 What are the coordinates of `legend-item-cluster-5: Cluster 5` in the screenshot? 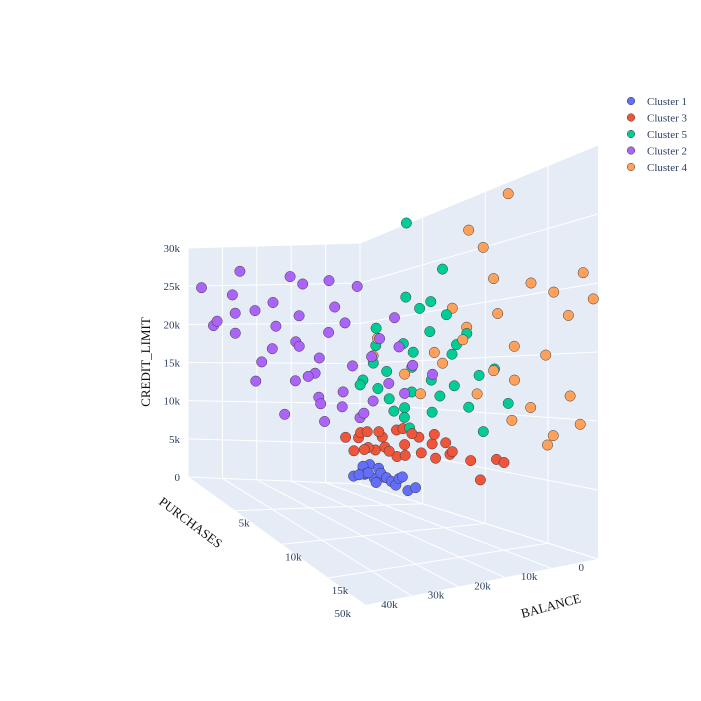 It's located at (657, 135).